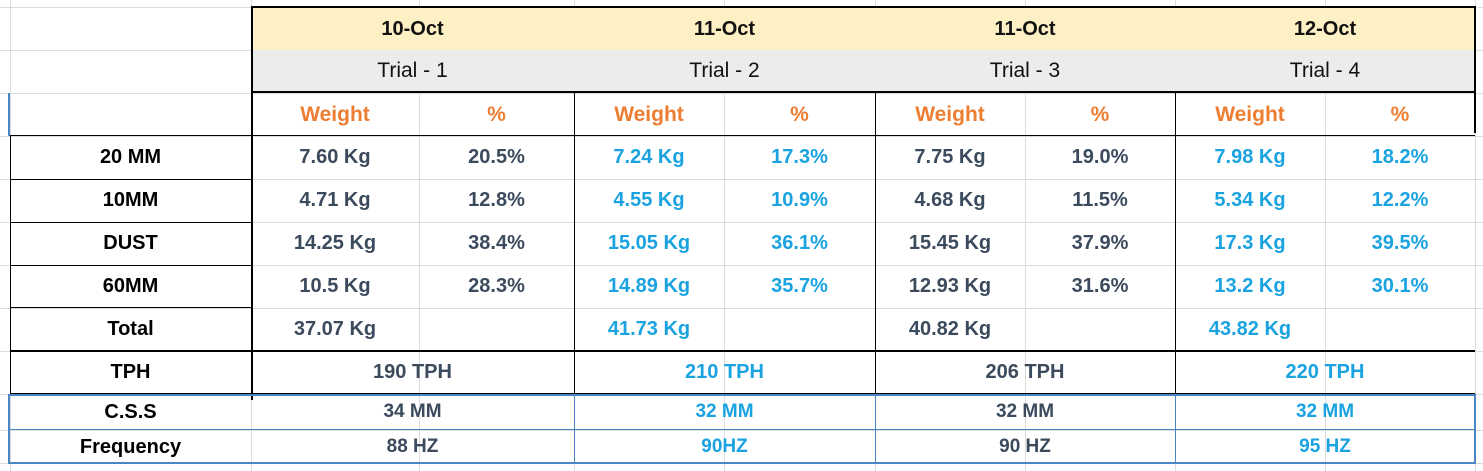 This screenshot has width=1483, height=471. What do you see at coordinates (1400, 243) in the screenshot?
I see `percent-cell: 39.5%` at bounding box center [1400, 243].